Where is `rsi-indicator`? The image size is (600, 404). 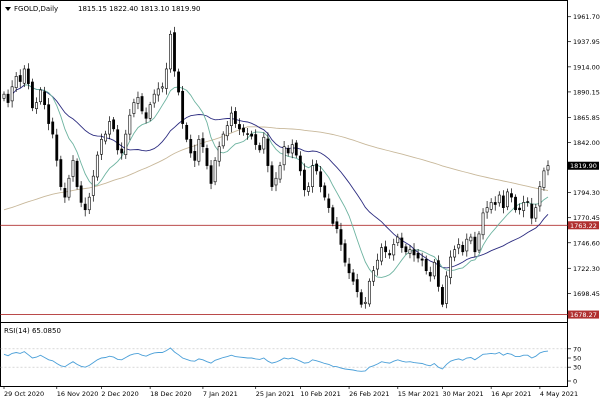 rsi-indicator is located at coordinates (284, 359).